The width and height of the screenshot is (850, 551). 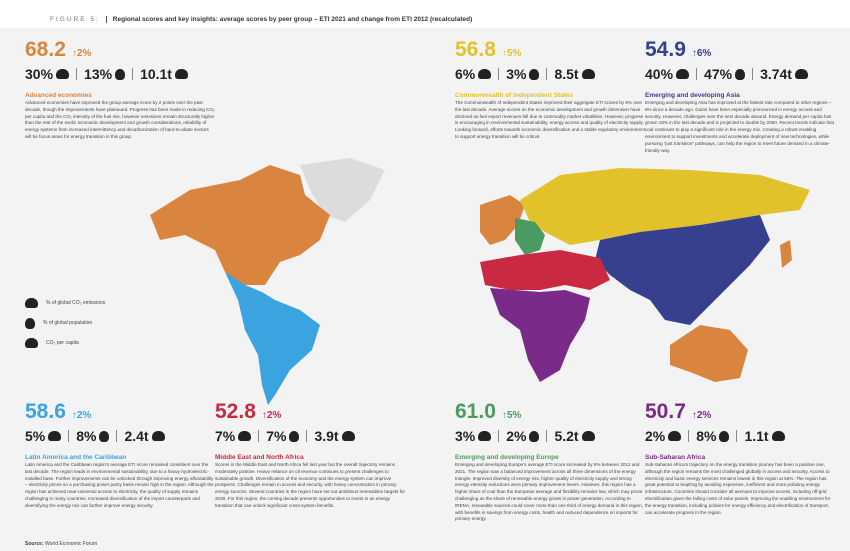 What do you see at coordinates (516, 74) in the screenshot?
I see `population-share: 3%` at bounding box center [516, 74].